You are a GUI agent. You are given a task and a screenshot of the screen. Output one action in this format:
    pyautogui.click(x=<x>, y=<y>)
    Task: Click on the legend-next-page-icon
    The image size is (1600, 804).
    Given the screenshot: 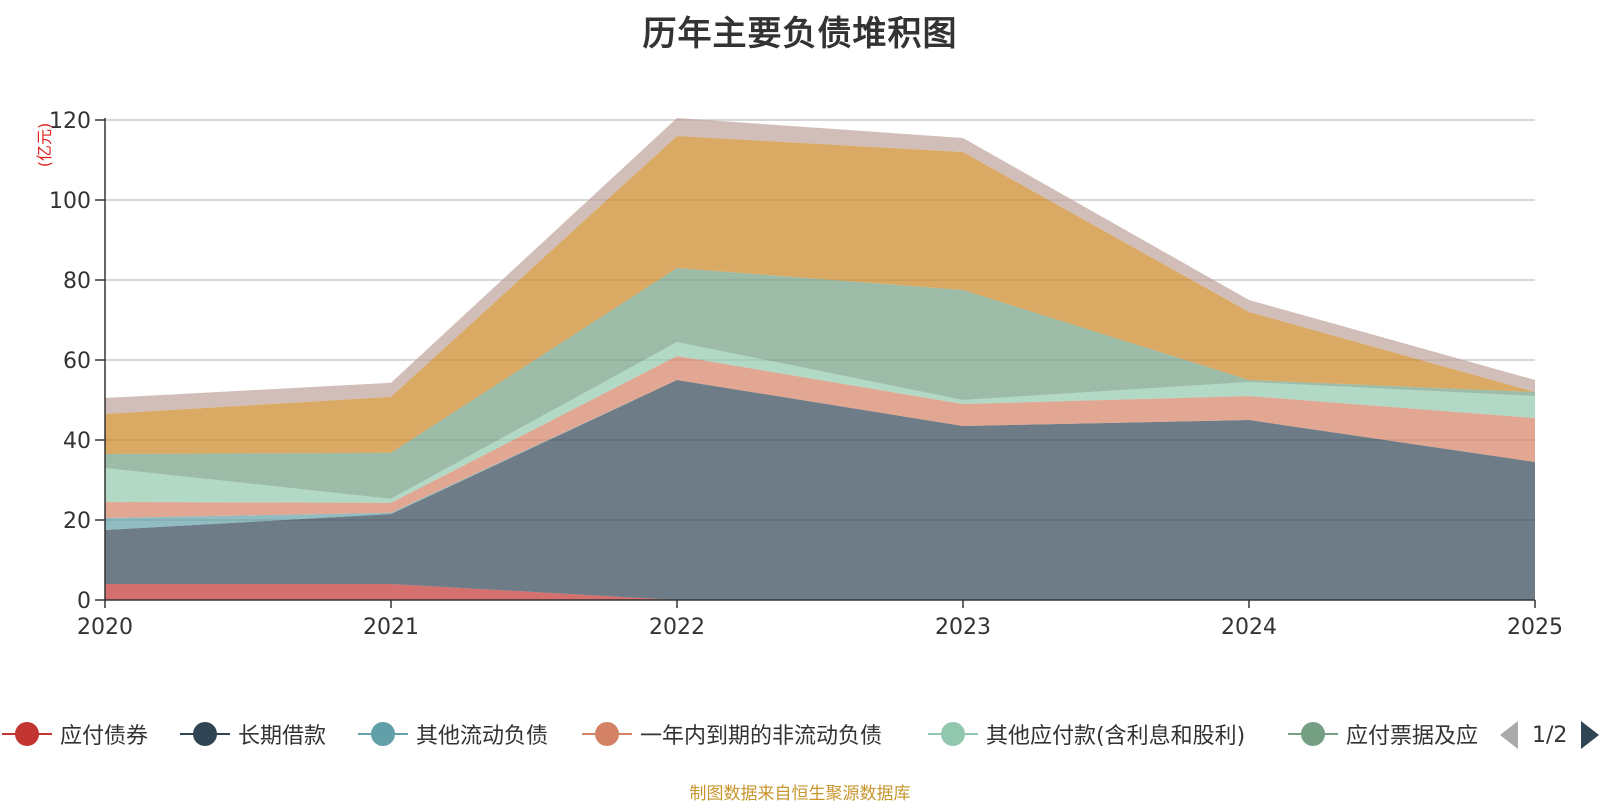 What is the action you would take?
    pyautogui.click(x=1590, y=735)
    